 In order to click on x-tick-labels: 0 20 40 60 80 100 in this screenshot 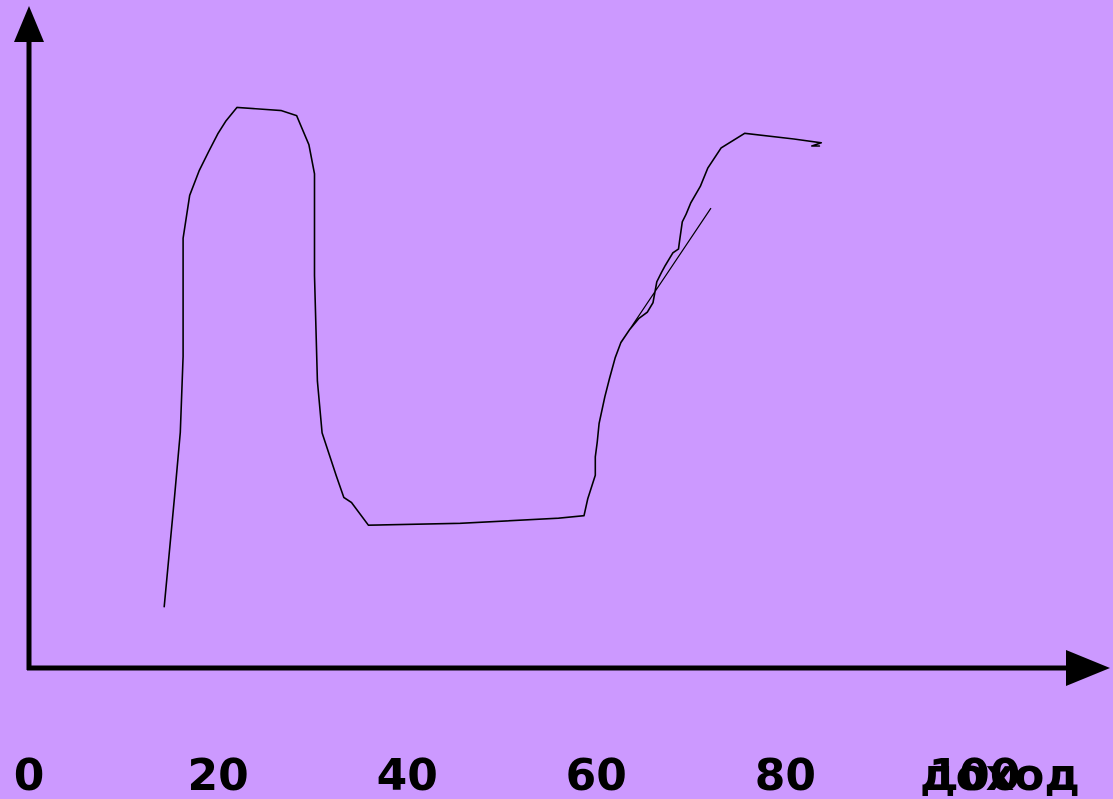, I will do `click(517, 774)`.